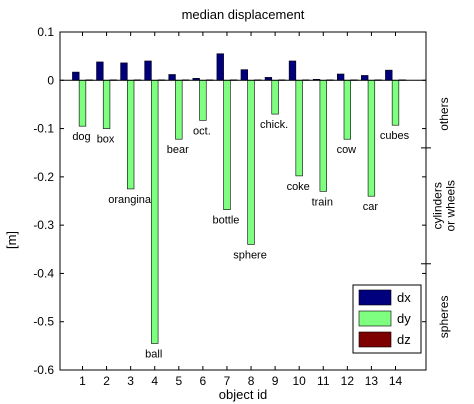 The height and width of the screenshot is (404, 474). I want to click on y-axis-label: [m], so click(11, 240).